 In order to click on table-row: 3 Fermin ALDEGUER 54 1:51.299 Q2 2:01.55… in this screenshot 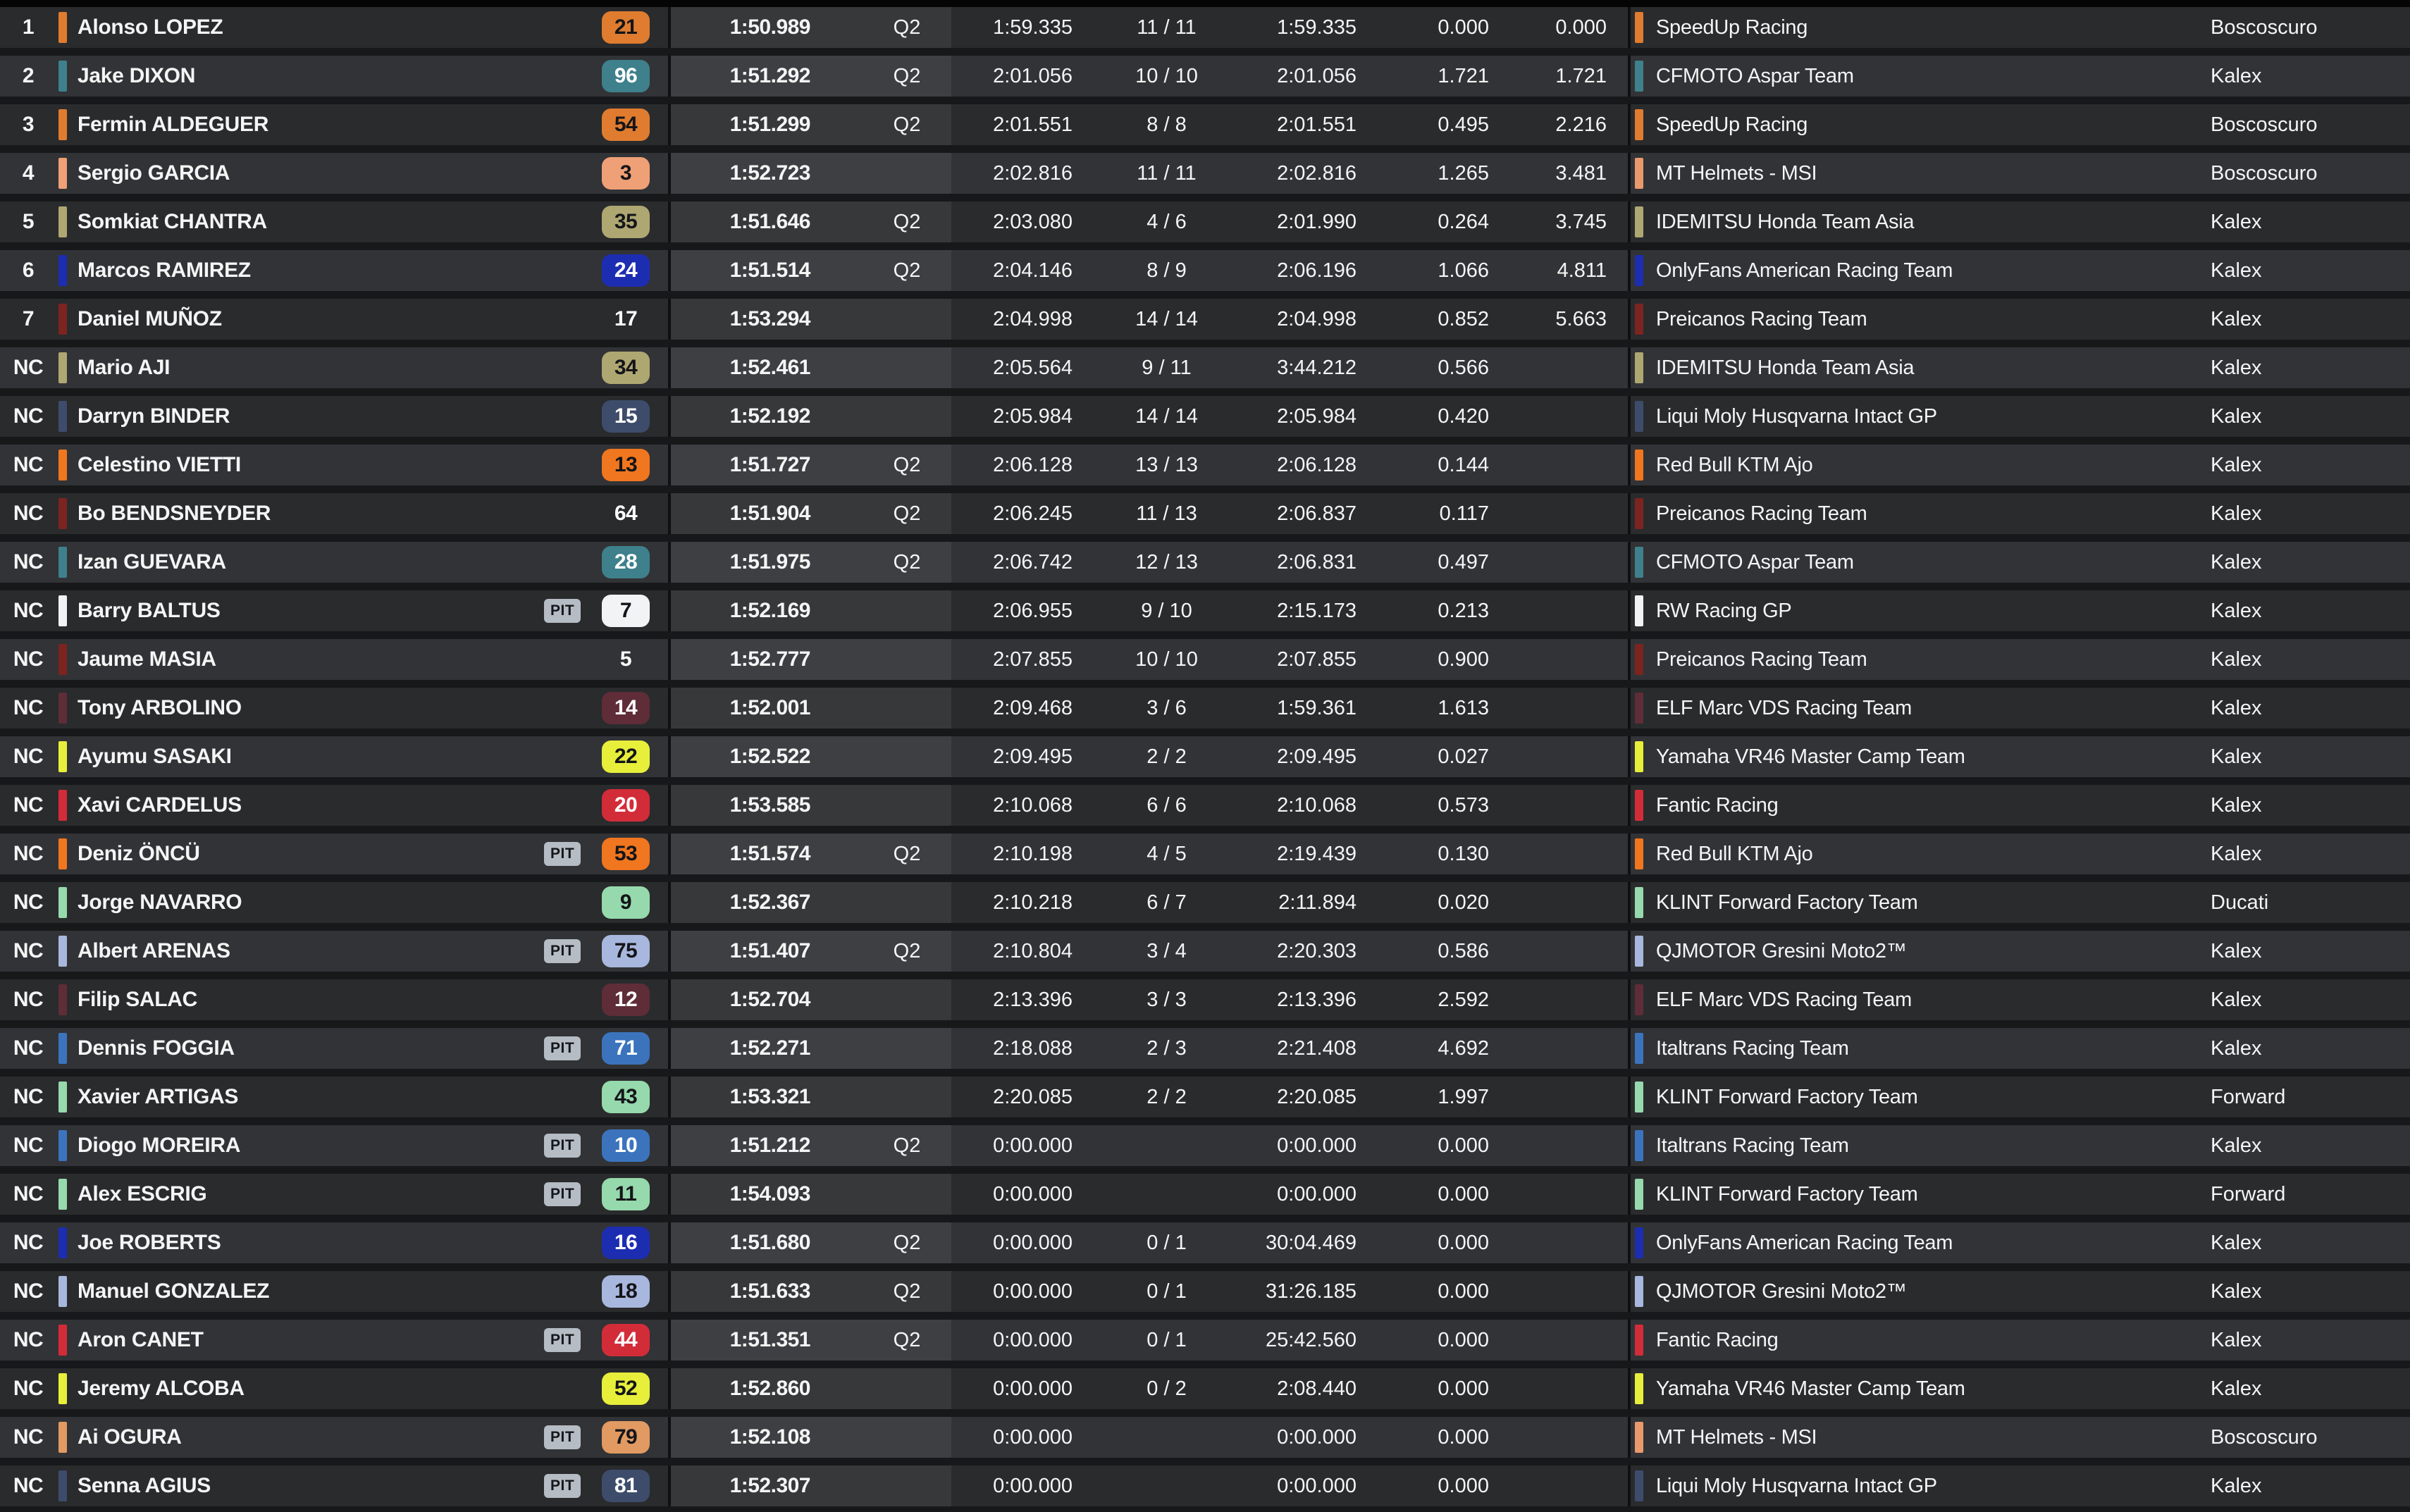, I will do `click(1205, 124)`.